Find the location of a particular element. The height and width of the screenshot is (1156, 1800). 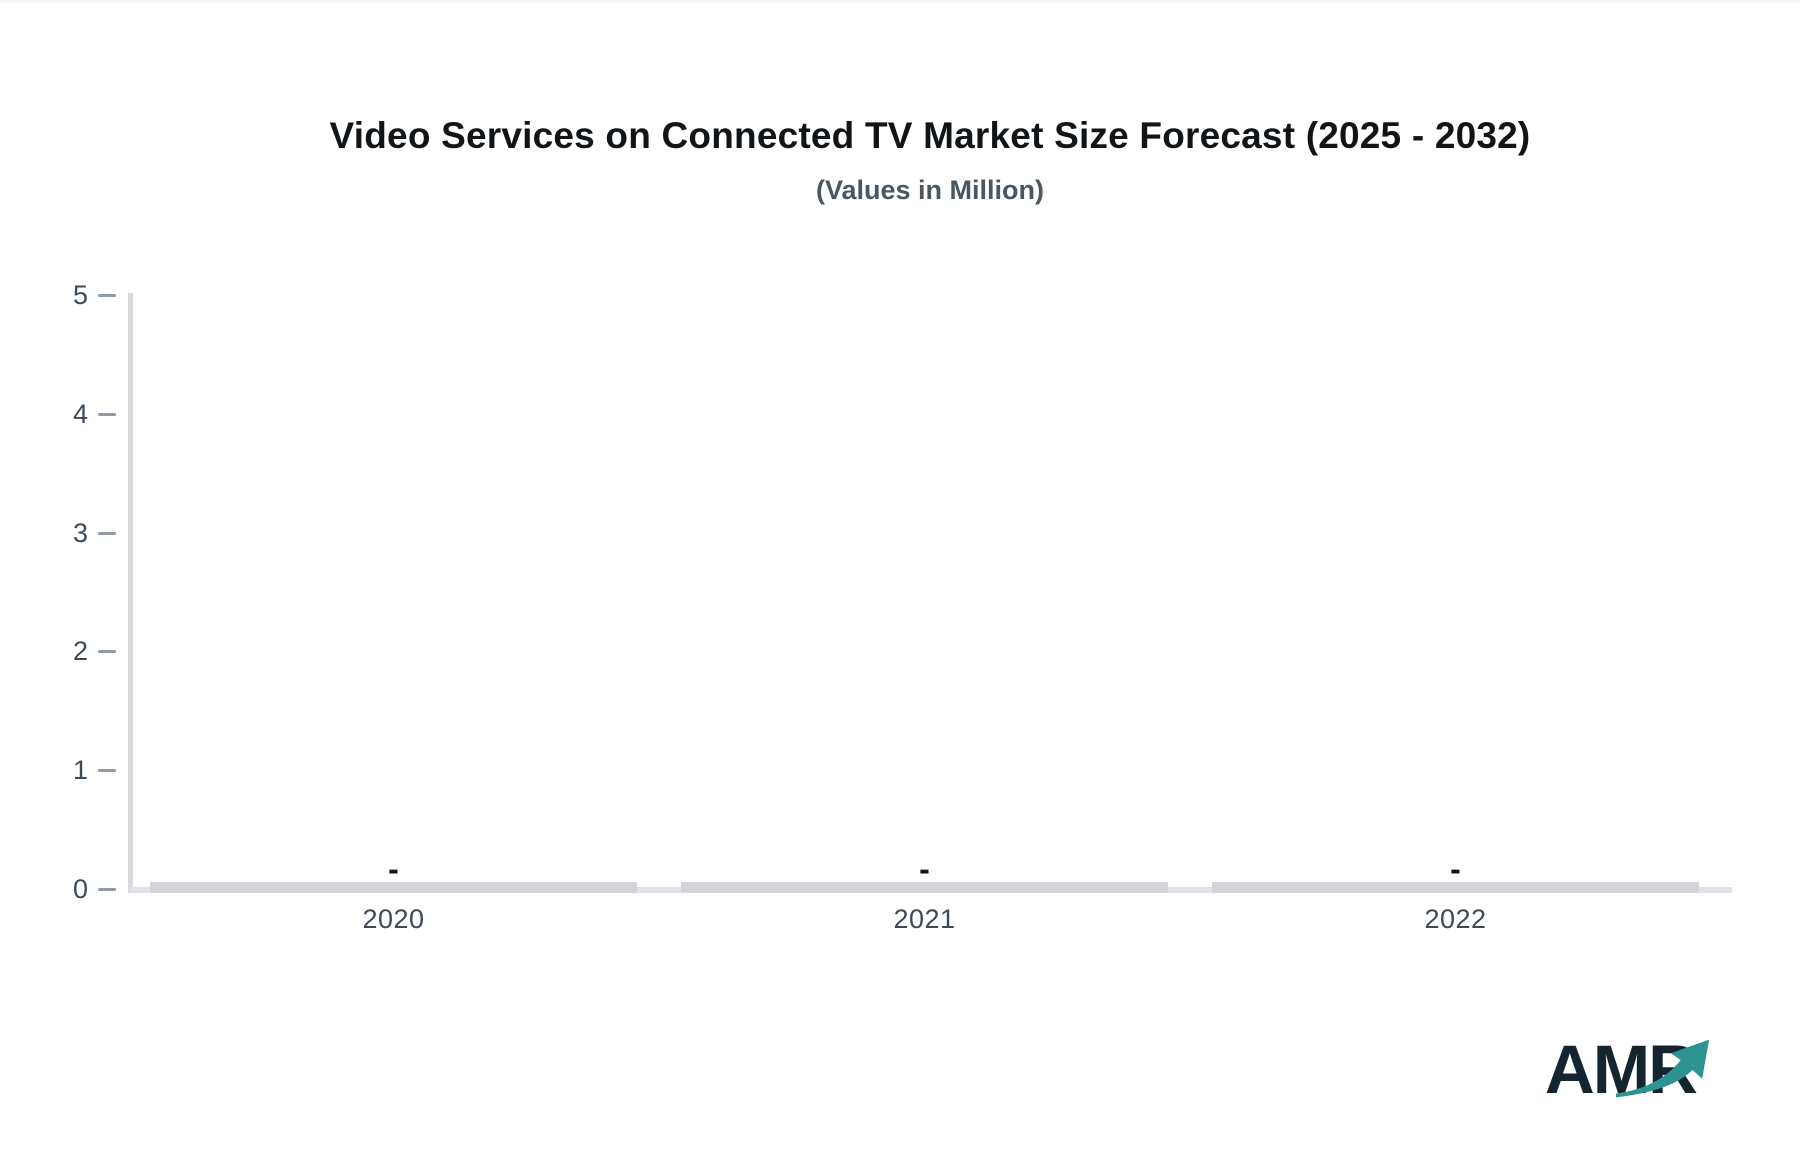

y-tick-label: 5 is located at coordinates (80, 295).